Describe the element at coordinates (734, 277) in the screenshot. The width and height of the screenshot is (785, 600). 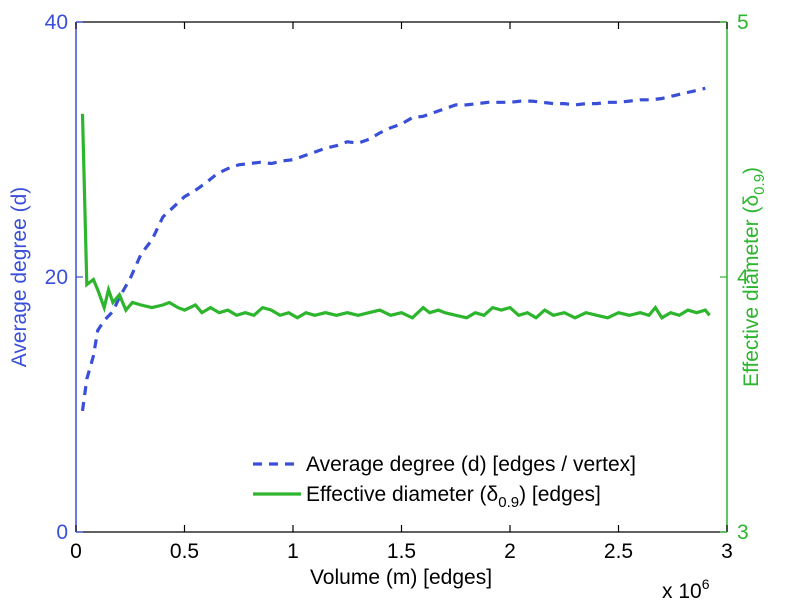
I see `right-axis-ticks: 3 4 5` at that location.